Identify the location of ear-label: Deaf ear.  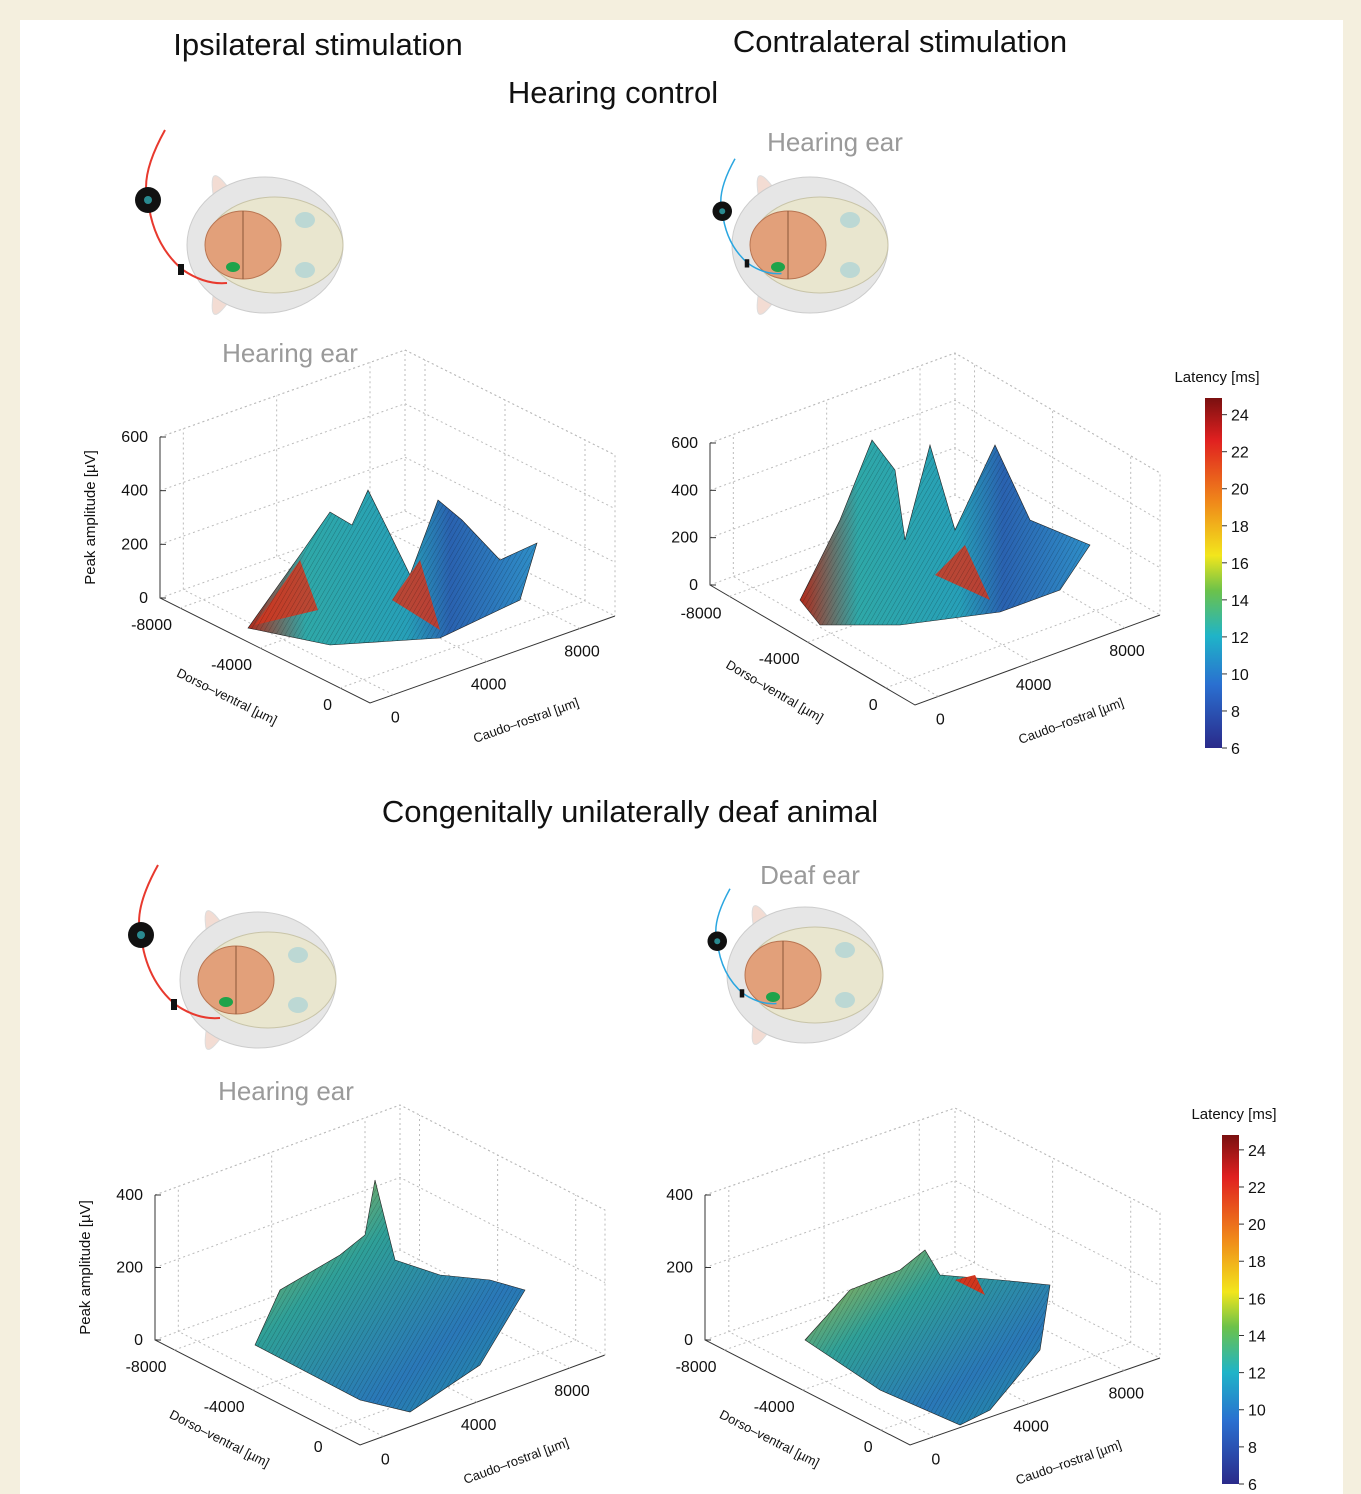
(810, 875).